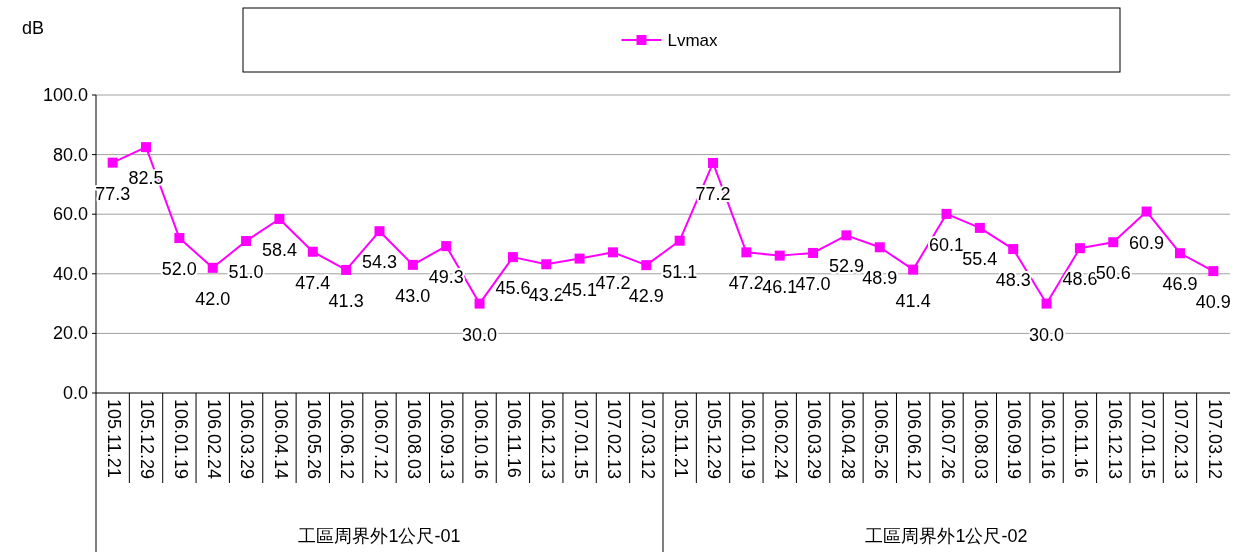 This screenshot has height=555, width=1237. What do you see at coordinates (913, 300) in the screenshot?
I see `data-label: 41.4` at bounding box center [913, 300].